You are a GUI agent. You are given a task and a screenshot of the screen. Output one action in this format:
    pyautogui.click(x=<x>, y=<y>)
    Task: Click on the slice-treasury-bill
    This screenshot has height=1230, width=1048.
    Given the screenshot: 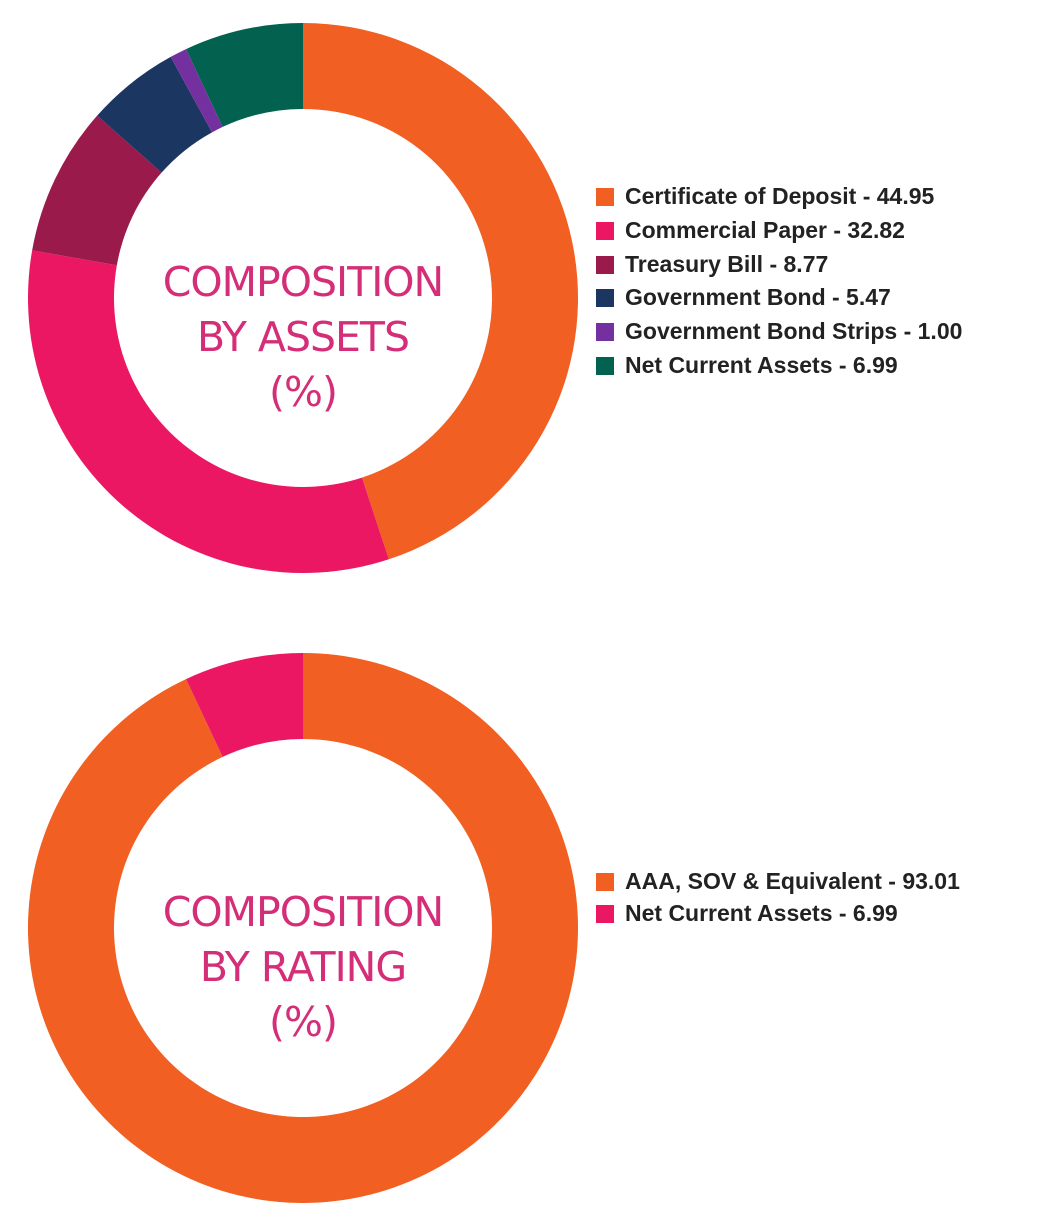 What is the action you would take?
    pyautogui.click(x=97, y=190)
    